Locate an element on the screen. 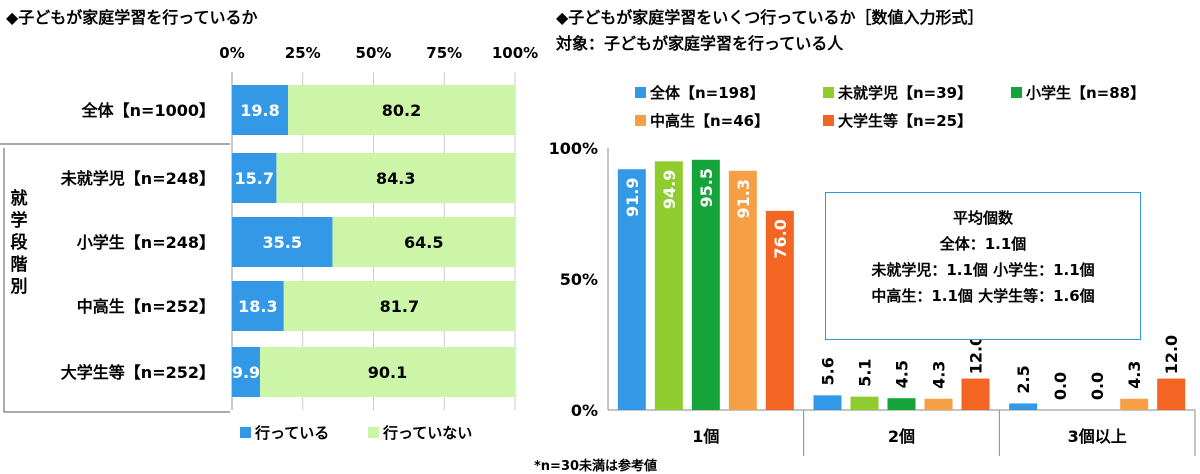 The height and width of the screenshot is (474, 1200). right-y-tick-label: 50% is located at coordinates (579, 279).